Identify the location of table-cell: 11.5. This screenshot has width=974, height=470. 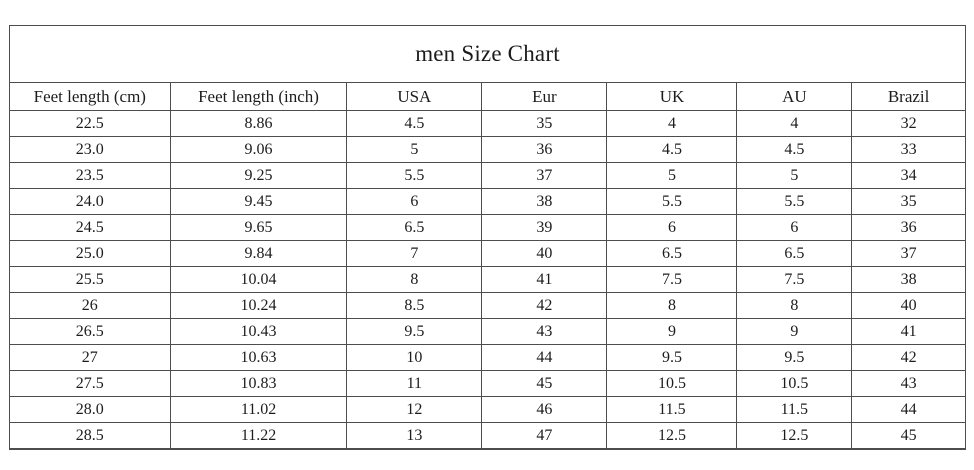
(794, 409).